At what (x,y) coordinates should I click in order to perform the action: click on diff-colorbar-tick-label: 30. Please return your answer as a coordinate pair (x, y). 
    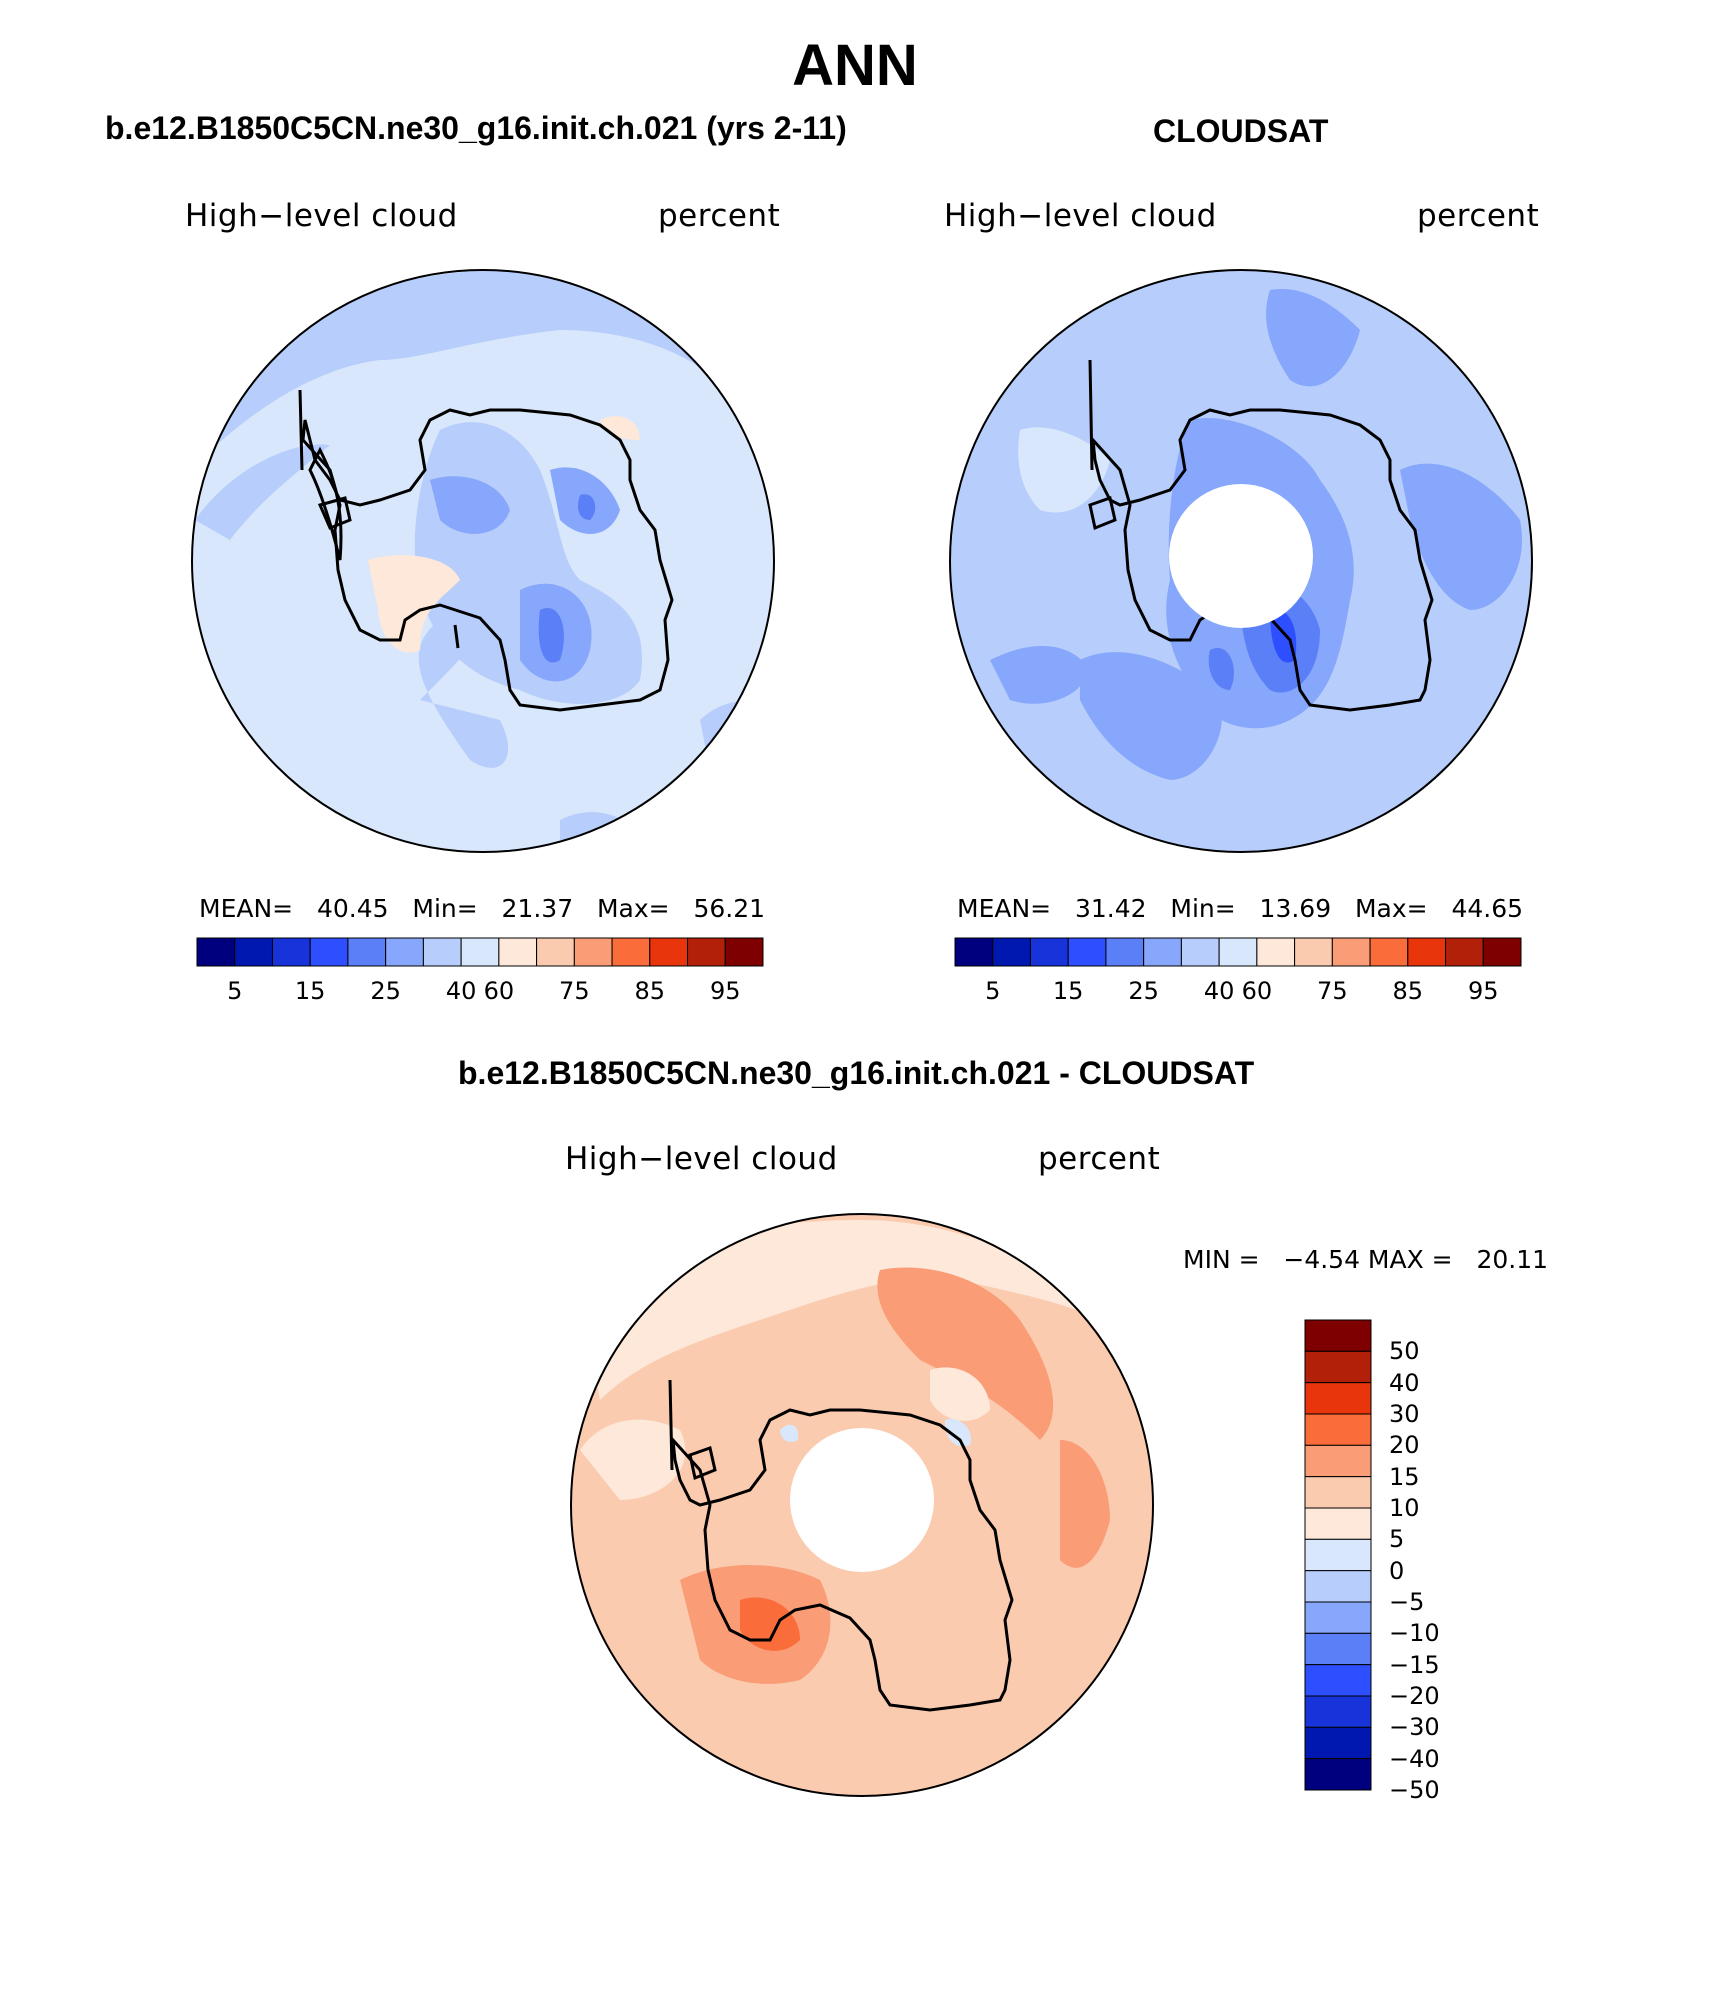
    Looking at the image, I should click on (1404, 1414).